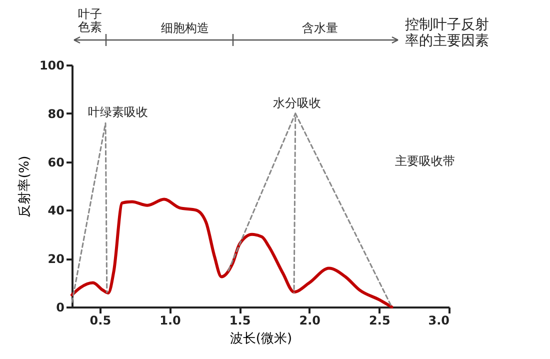 Image resolution: width=550 pixels, height=359 pixels. Describe the element at coordinates (56, 259) in the screenshot. I see `y-tick-label: 20` at that location.